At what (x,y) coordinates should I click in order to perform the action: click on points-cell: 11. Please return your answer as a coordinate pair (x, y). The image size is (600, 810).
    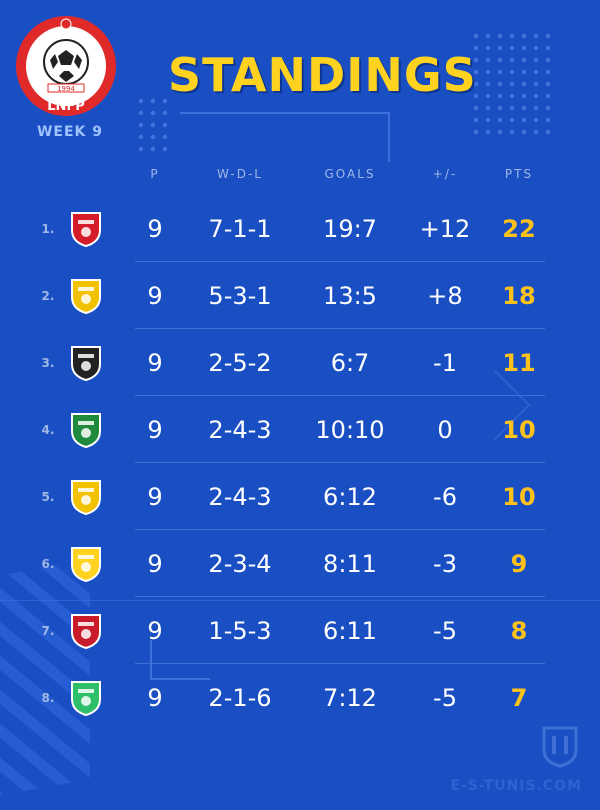
    Looking at the image, I should click on (519, 362).